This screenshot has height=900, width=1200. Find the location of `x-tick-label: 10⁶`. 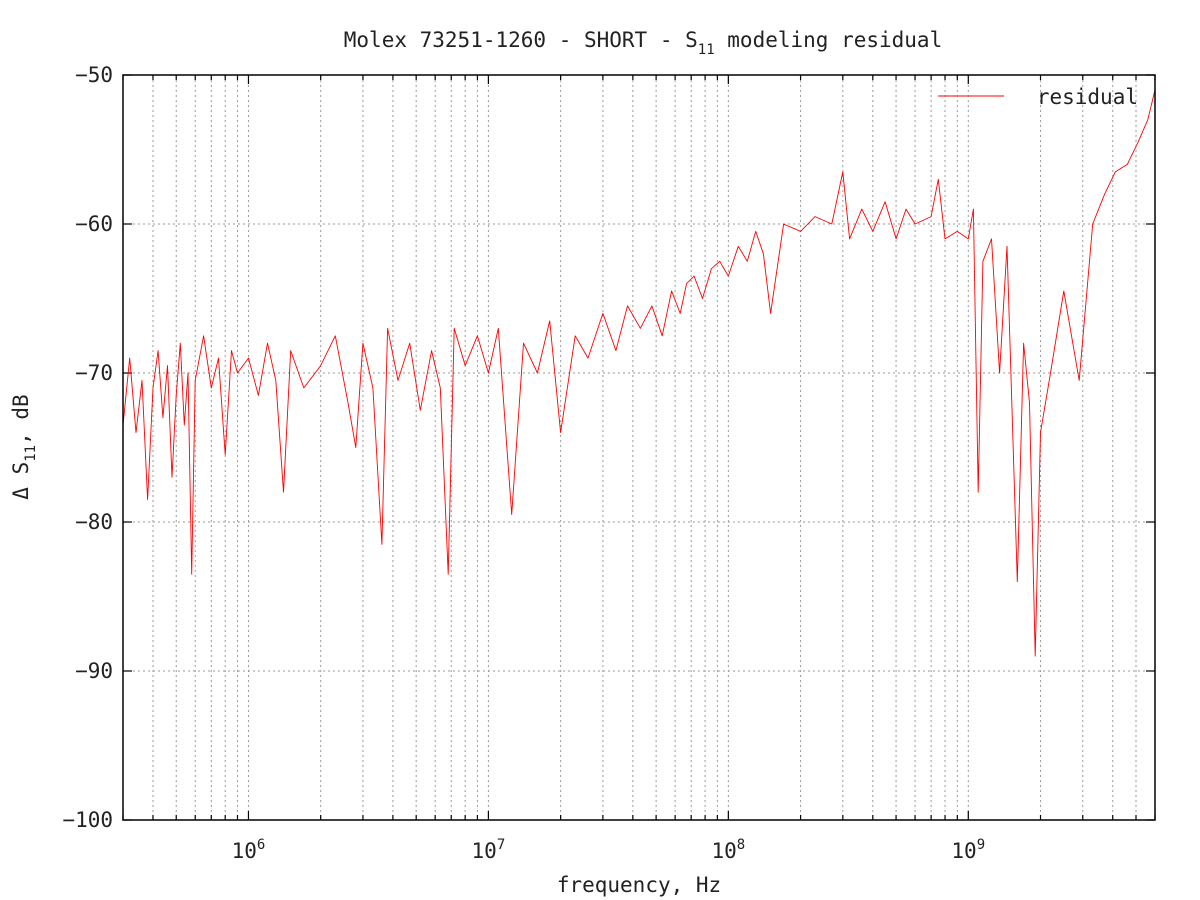

x-tick-label: 10⁶ is located at coordinates (249, 850).